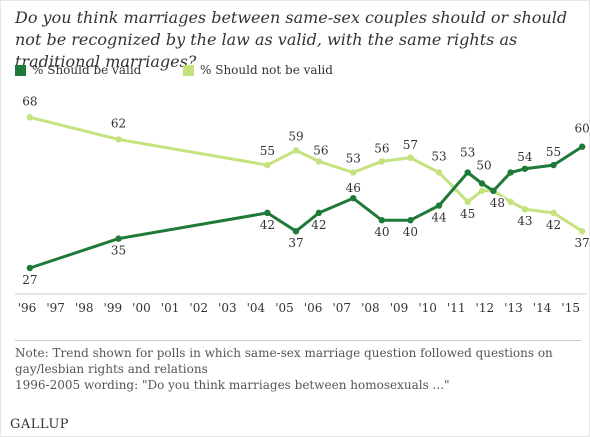 The width and height of the screenshot is (590, 437). What do you see at coordinates (113, 308) in the screenshot?
I see `x-tick-label: '99` at bounding box center [113, 308].